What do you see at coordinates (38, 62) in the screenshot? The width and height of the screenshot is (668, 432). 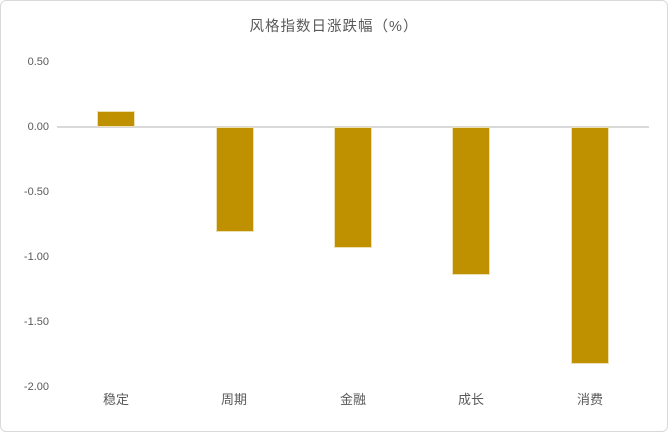 I see `y-axis-tick-label: 0.50` at bounding box center [38, 62].